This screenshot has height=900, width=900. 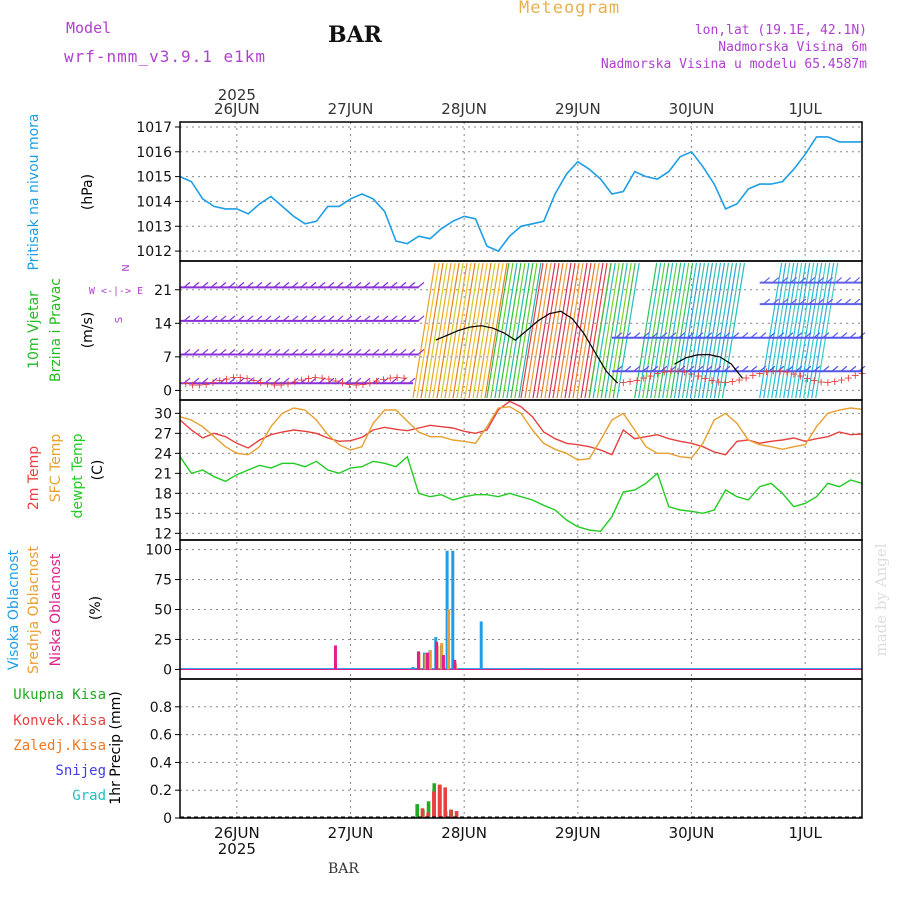 I want to click on year-label-bottom: 2025, so click(x=237, y=849).